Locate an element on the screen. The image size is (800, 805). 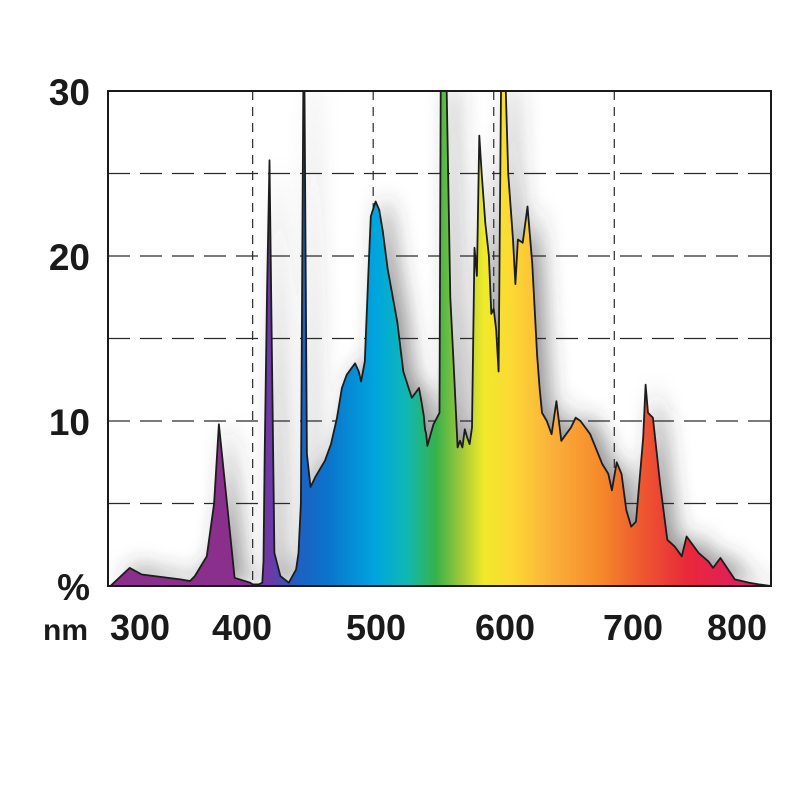
x-tick-label-500: 500 is located at coordinates (376, 627).